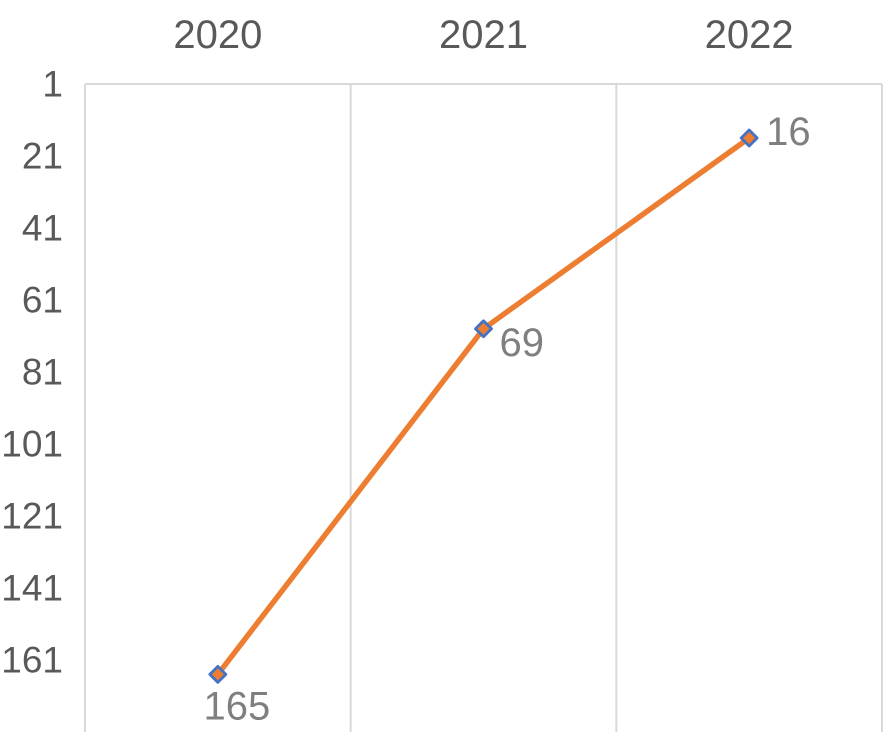 The height and width of the screenshot is (745, 894). I want to click on data-point-label: 16, so click(788, 132).